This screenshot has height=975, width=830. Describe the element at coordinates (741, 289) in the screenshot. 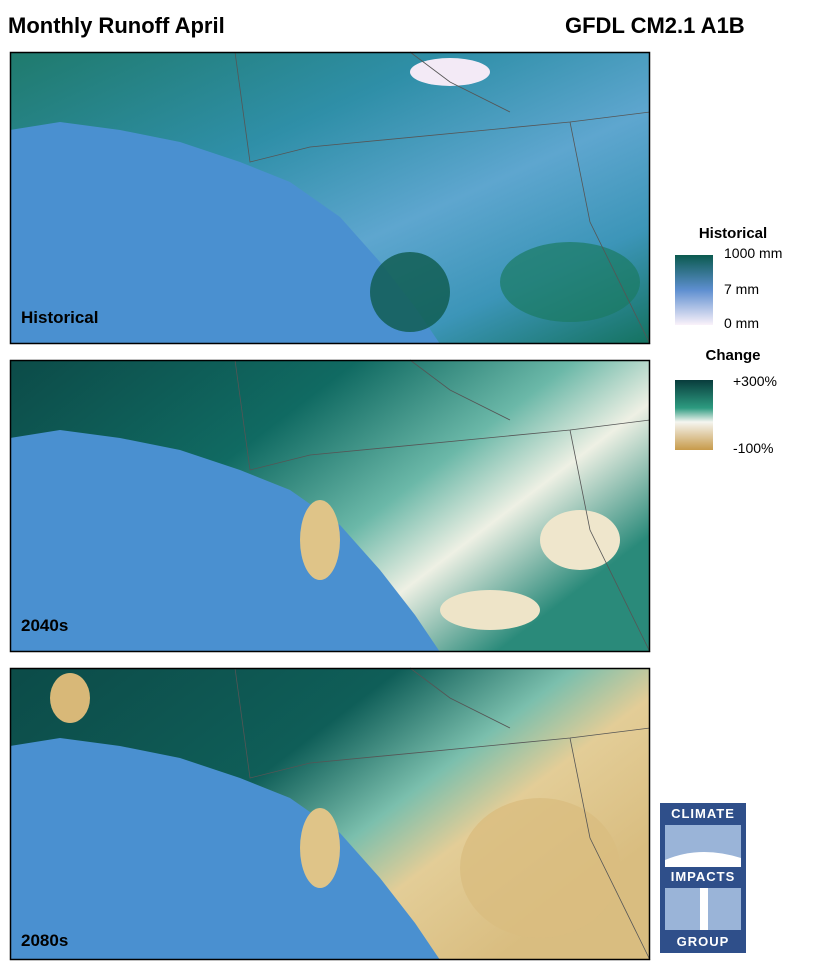

I see `legend-label: 7 mm` at that location.